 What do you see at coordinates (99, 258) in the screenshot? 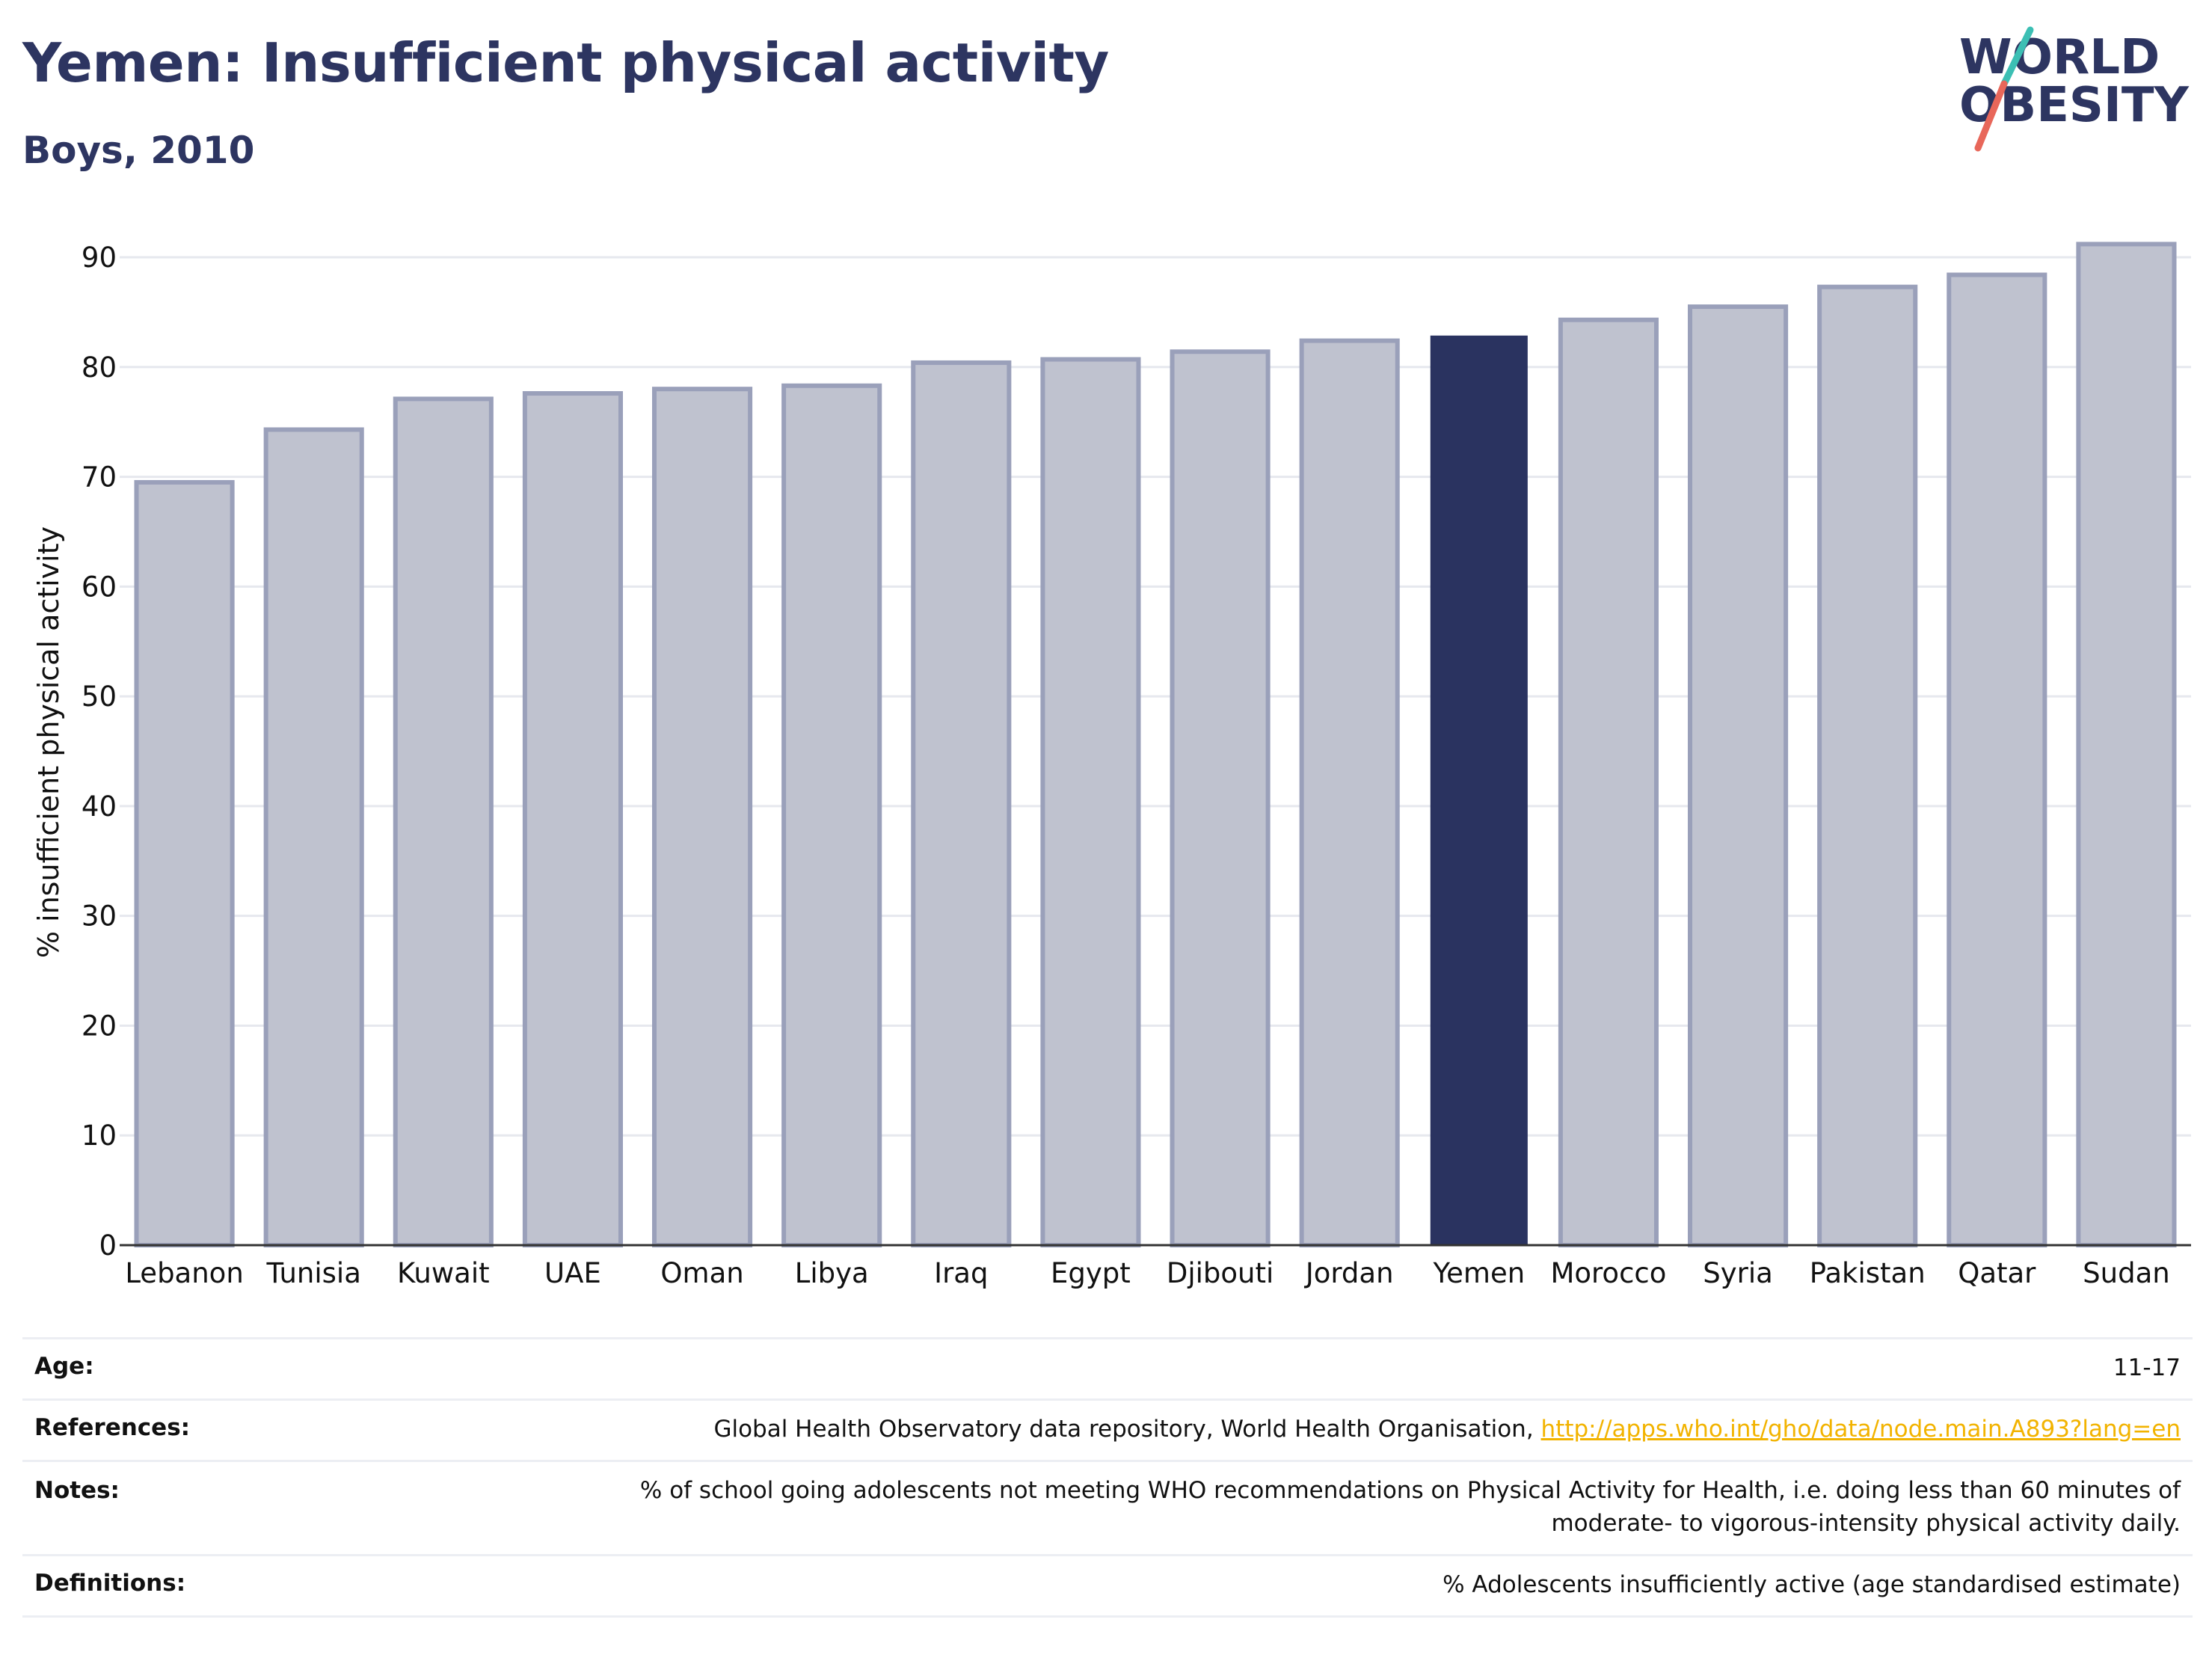
I see `y-tick-label: 90` at bounding box center [99, 258].